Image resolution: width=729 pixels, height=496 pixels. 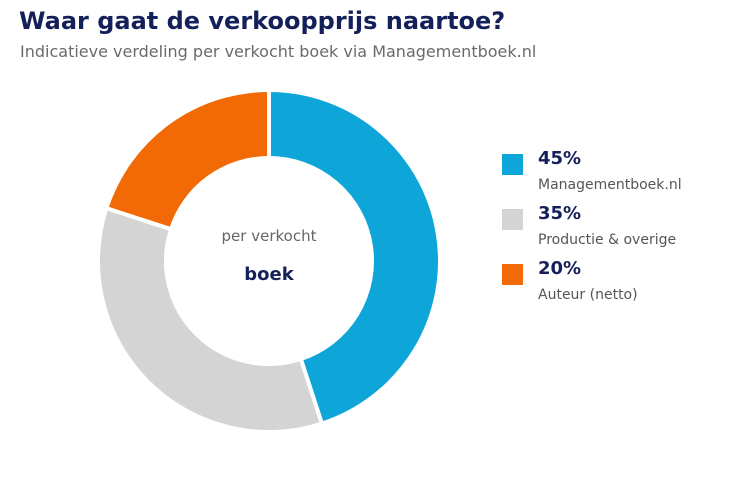 I want to click on legend-item-managementboek: 45% Managementboek.nl, so click(x=612, y=173).